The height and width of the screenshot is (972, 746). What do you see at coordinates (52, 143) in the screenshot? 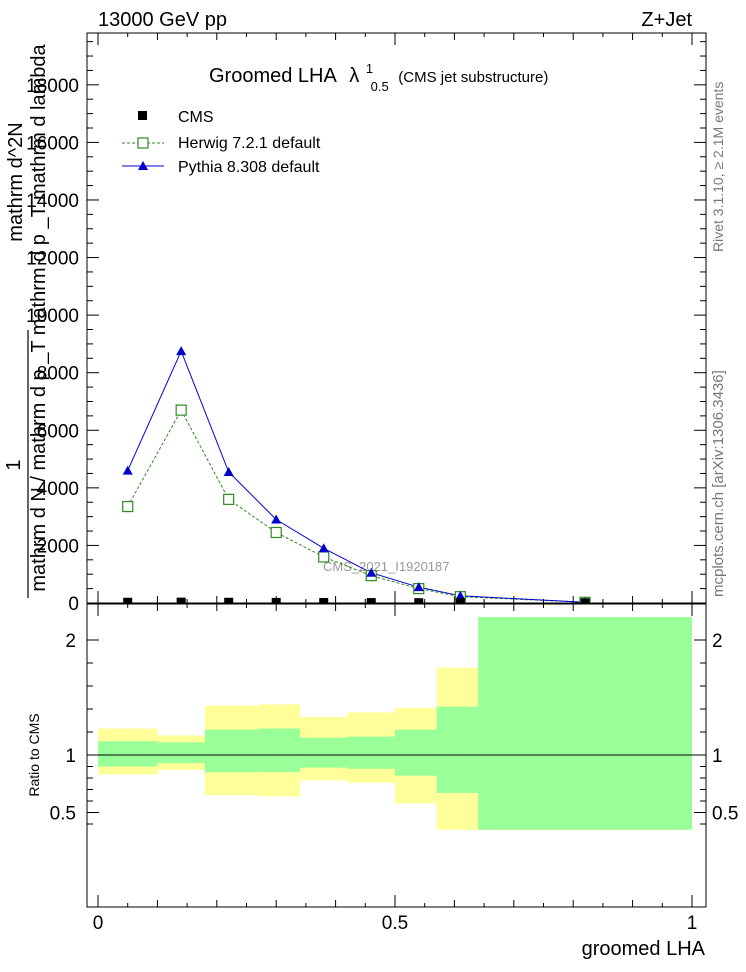
I see `main-y-tick-label: 16000` at bounding box center [52, 143].